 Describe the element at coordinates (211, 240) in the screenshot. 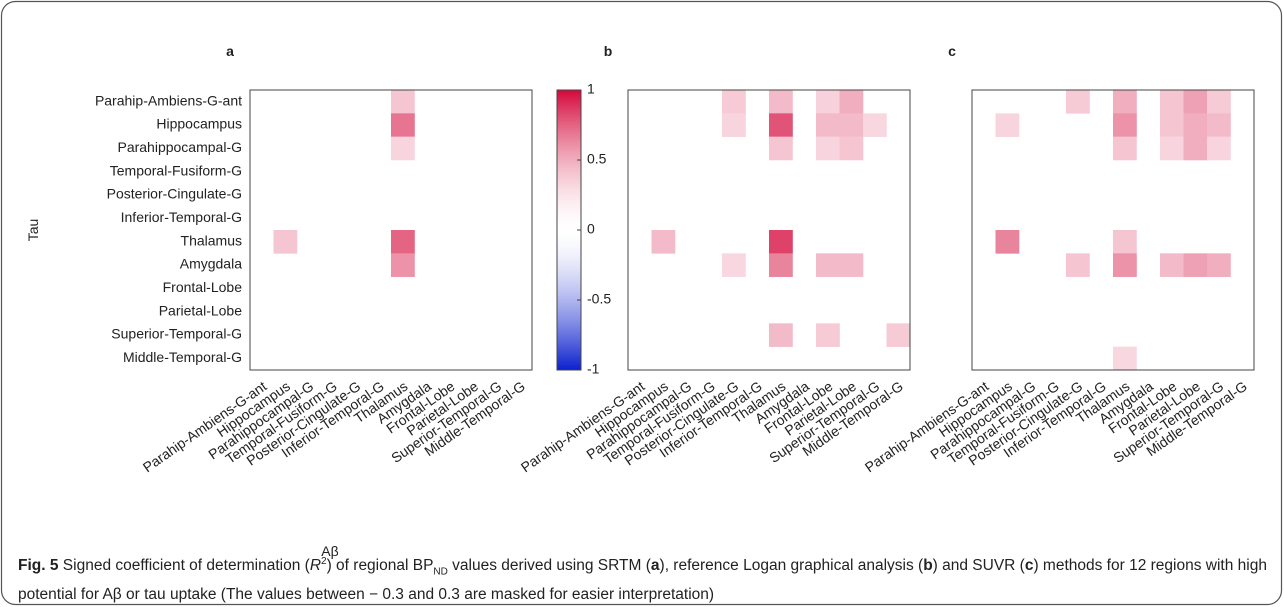

I see `y-tick-label: Thalamus` at that location.